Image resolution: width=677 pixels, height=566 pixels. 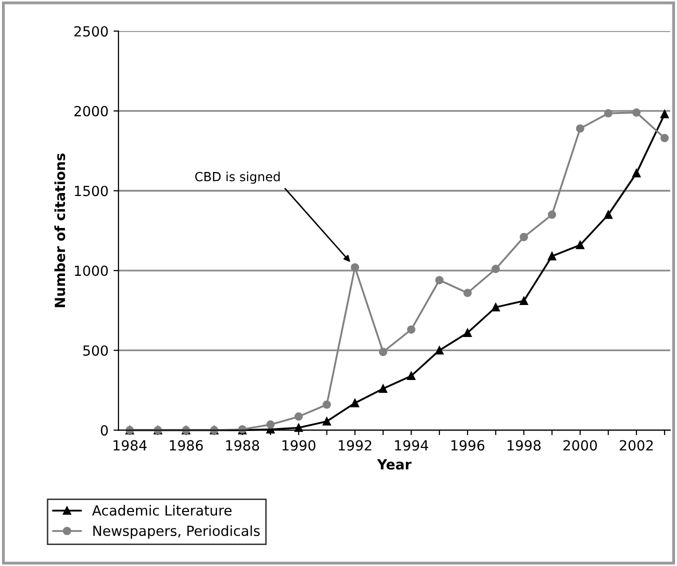 I want to click on x-tick-label: 1992, so click(x=355, y=445).